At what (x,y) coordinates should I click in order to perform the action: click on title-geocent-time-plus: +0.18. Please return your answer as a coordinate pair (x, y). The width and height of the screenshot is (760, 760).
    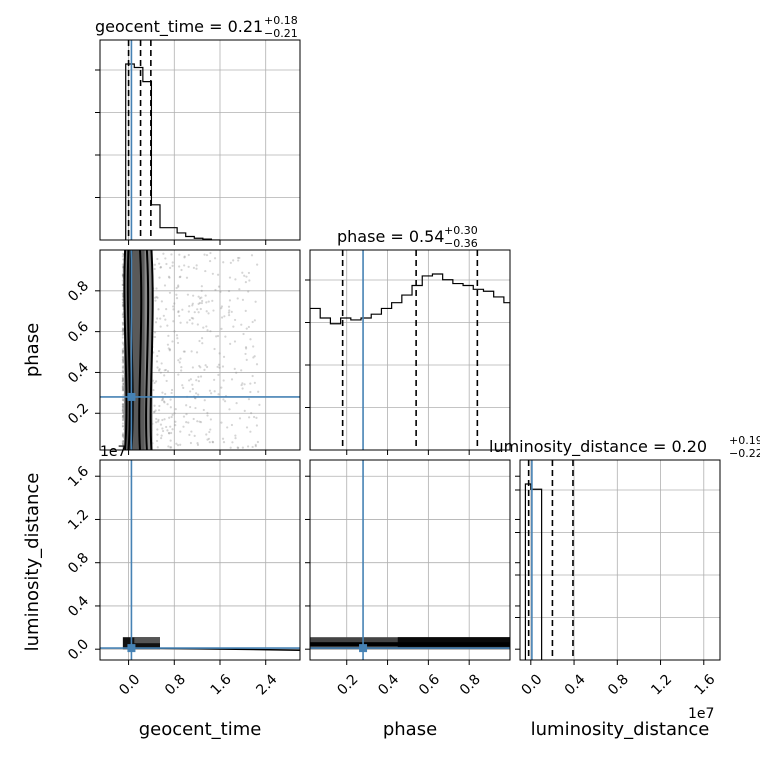
    Looking at the image, I should click on (281, 20).